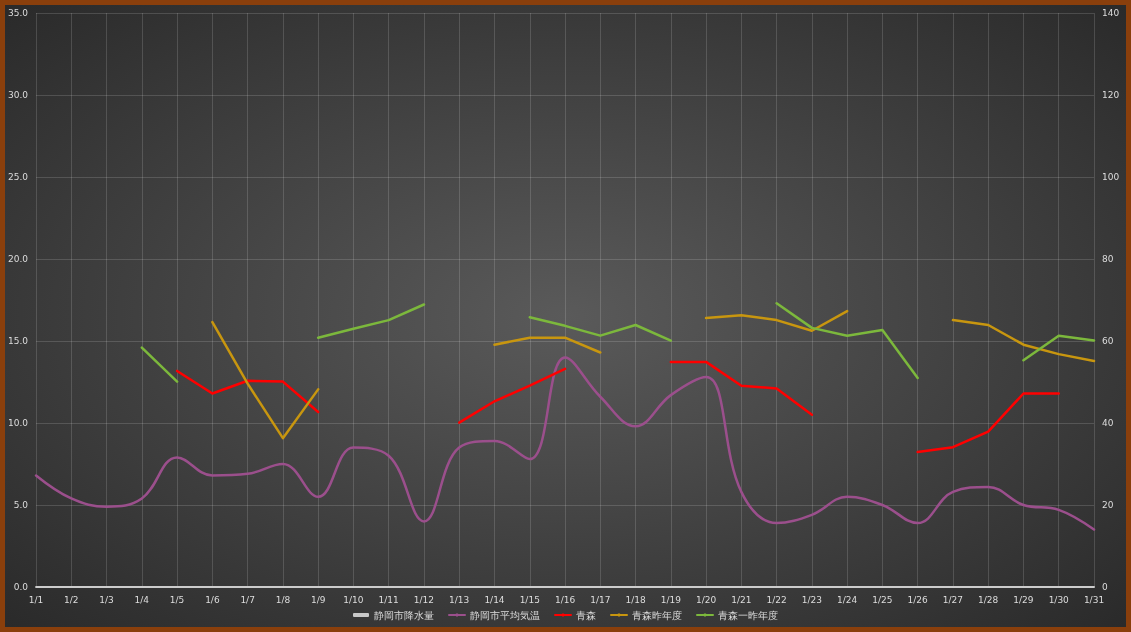 This screenshot has width=1131, height=632. I want to click on x-tick-label: 1/6, so click(212, 599).